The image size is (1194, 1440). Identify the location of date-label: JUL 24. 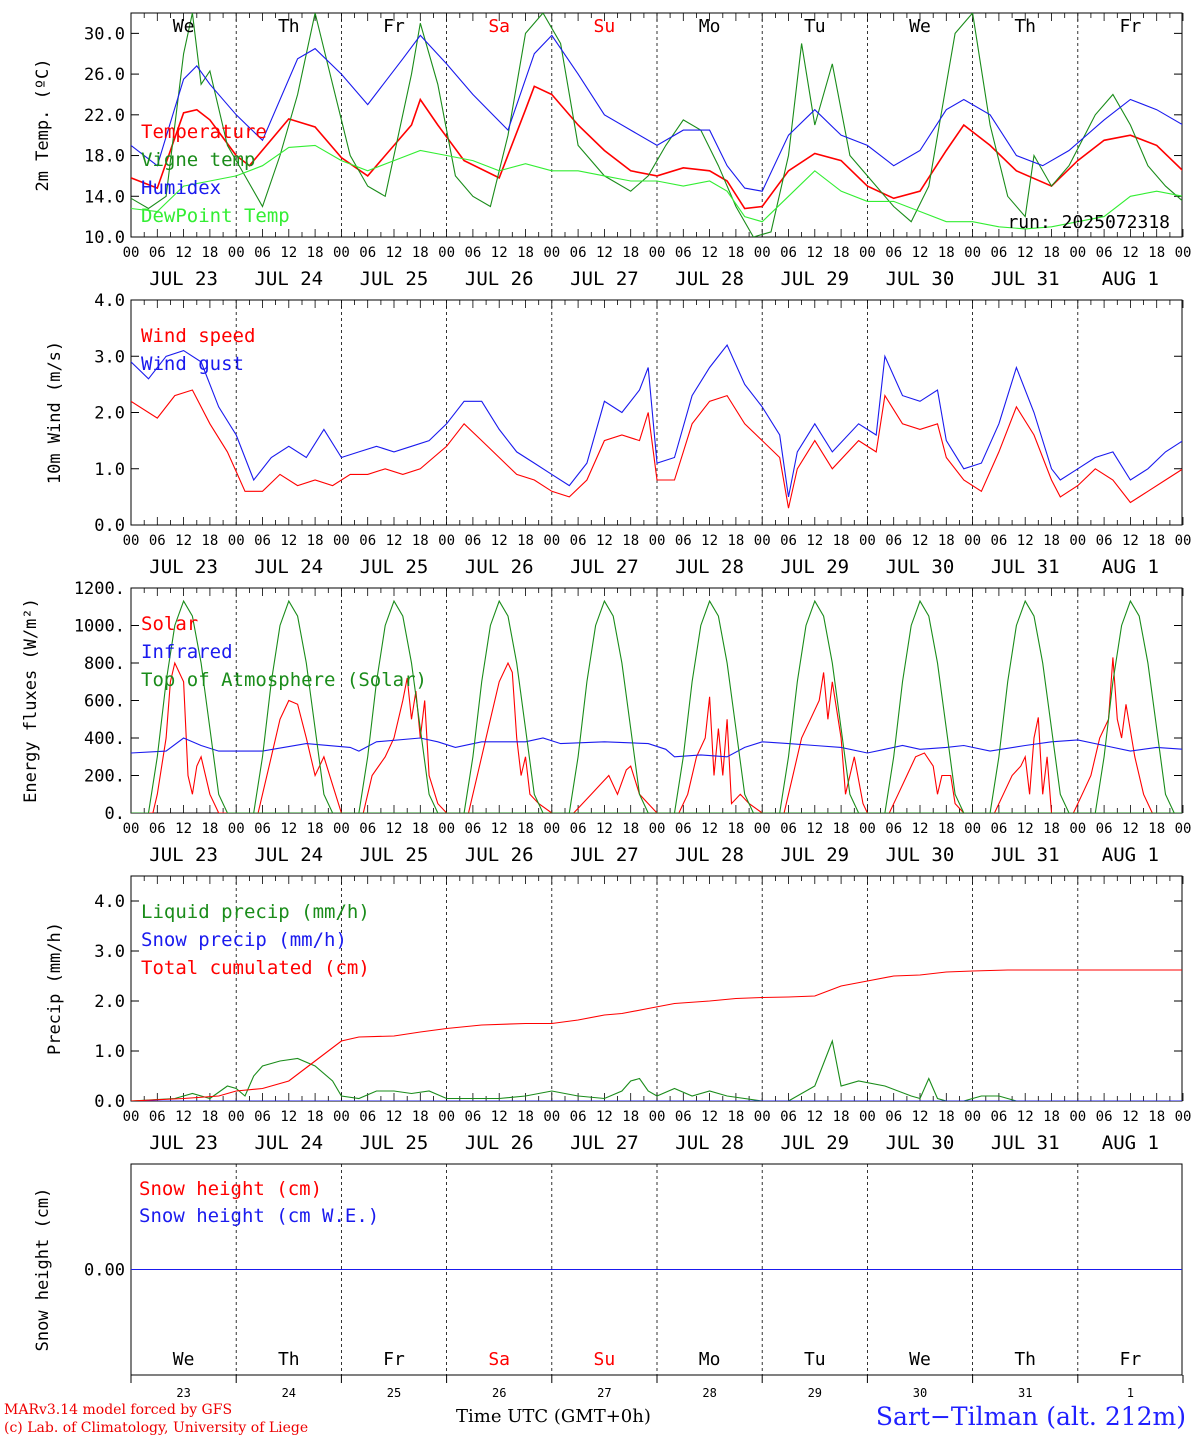
(288, 1143).